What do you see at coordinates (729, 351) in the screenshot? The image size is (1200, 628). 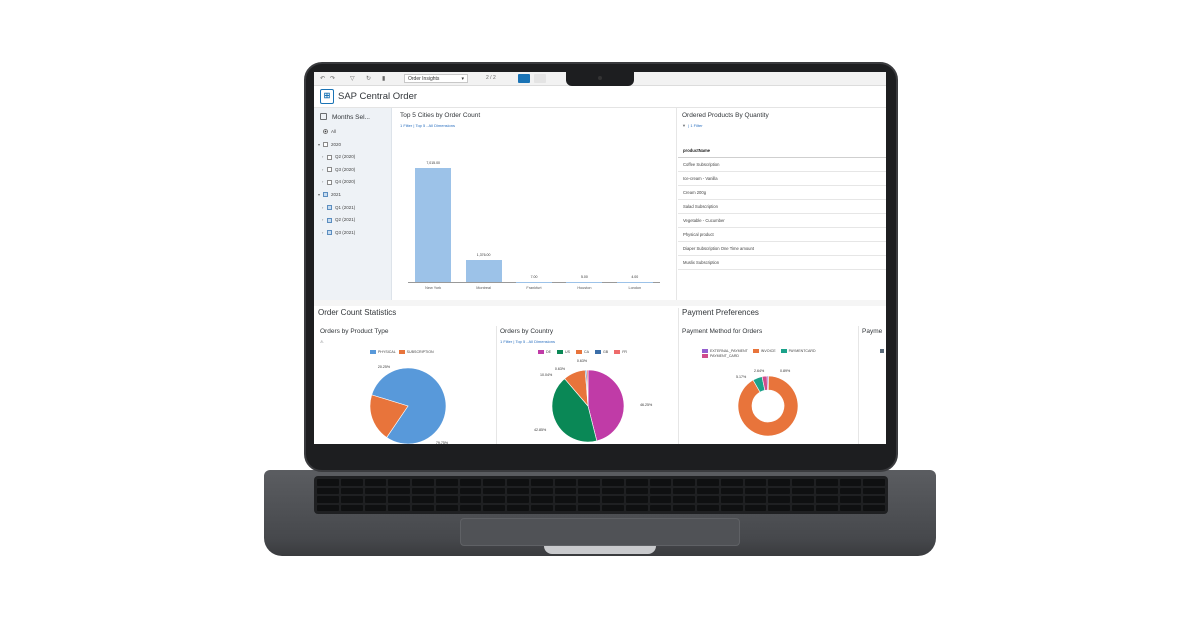 I see `legend-label: EXTERNAL_PAYMENT` at bounding box center [729, 351].